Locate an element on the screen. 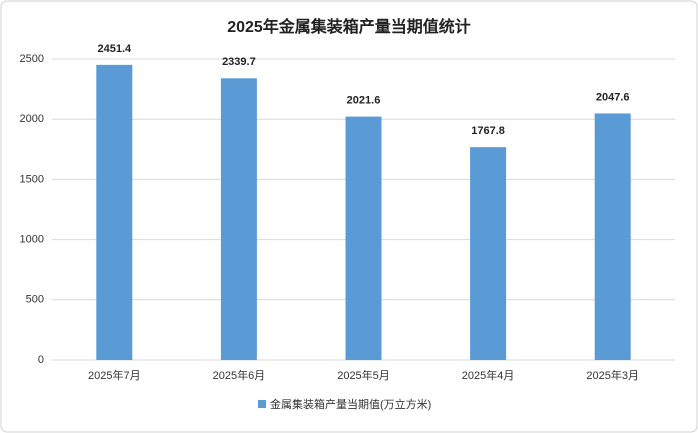  y-tick-label: 2000 is located at coordinates (32, 119).